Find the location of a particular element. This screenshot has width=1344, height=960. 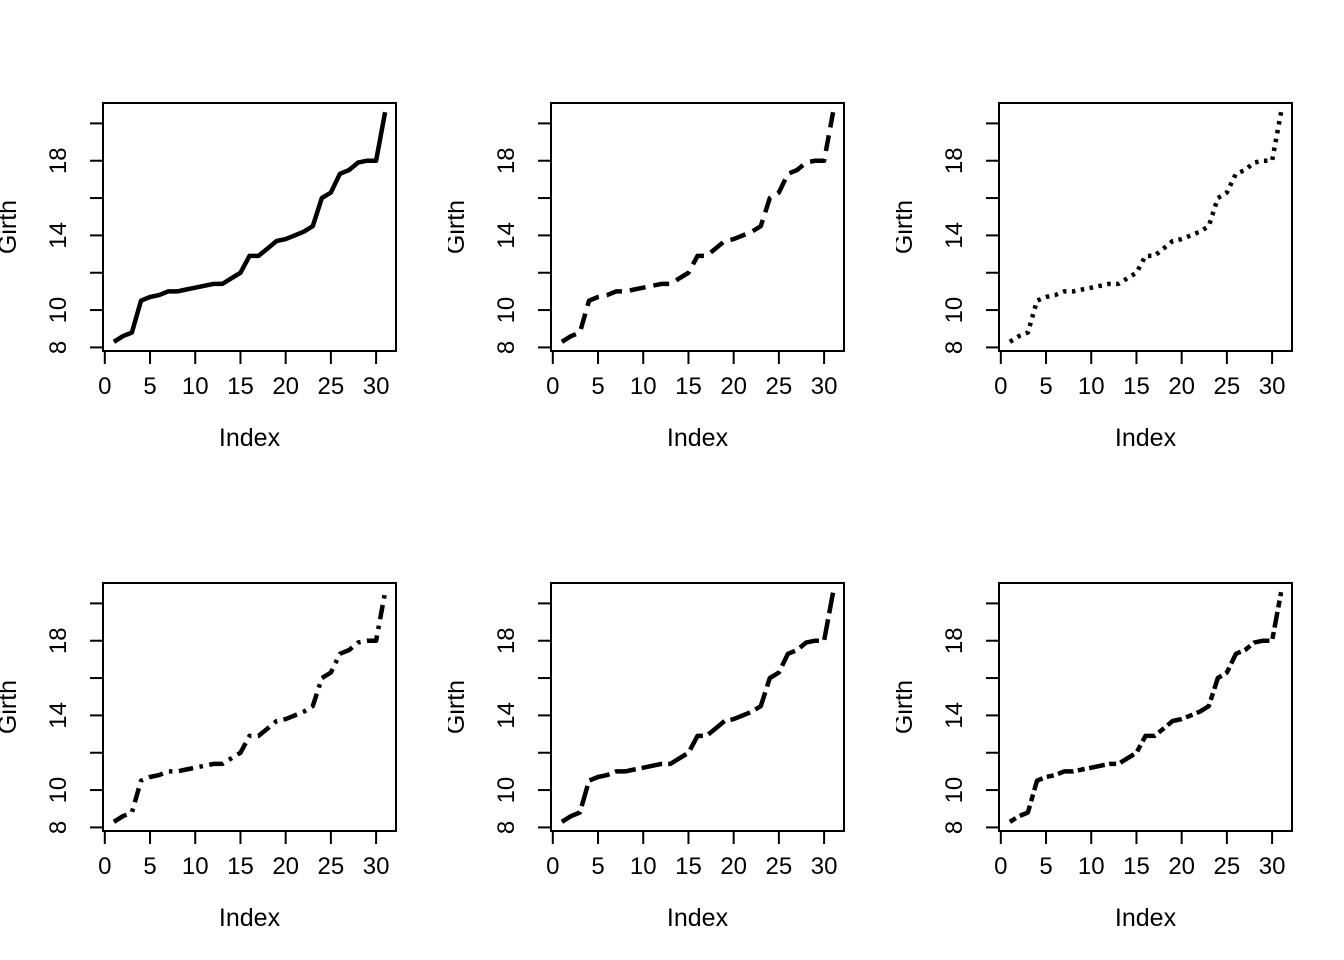

plot-svg-1: Index Girth 0 5 10 15 20 25 30 8 10 14 18 is located at coordinates (198, 277).